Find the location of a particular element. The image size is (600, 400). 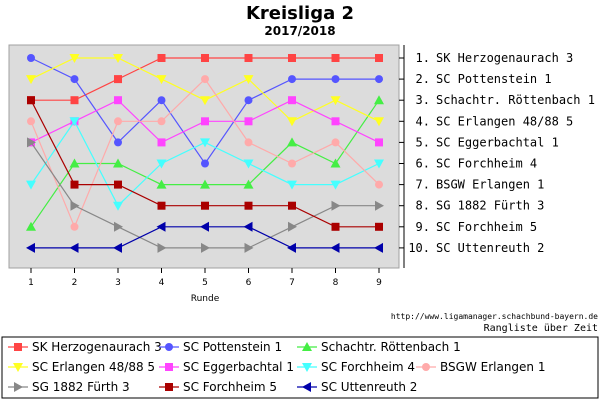

x-tick-label: 3 is located at coordinates (118, 283).